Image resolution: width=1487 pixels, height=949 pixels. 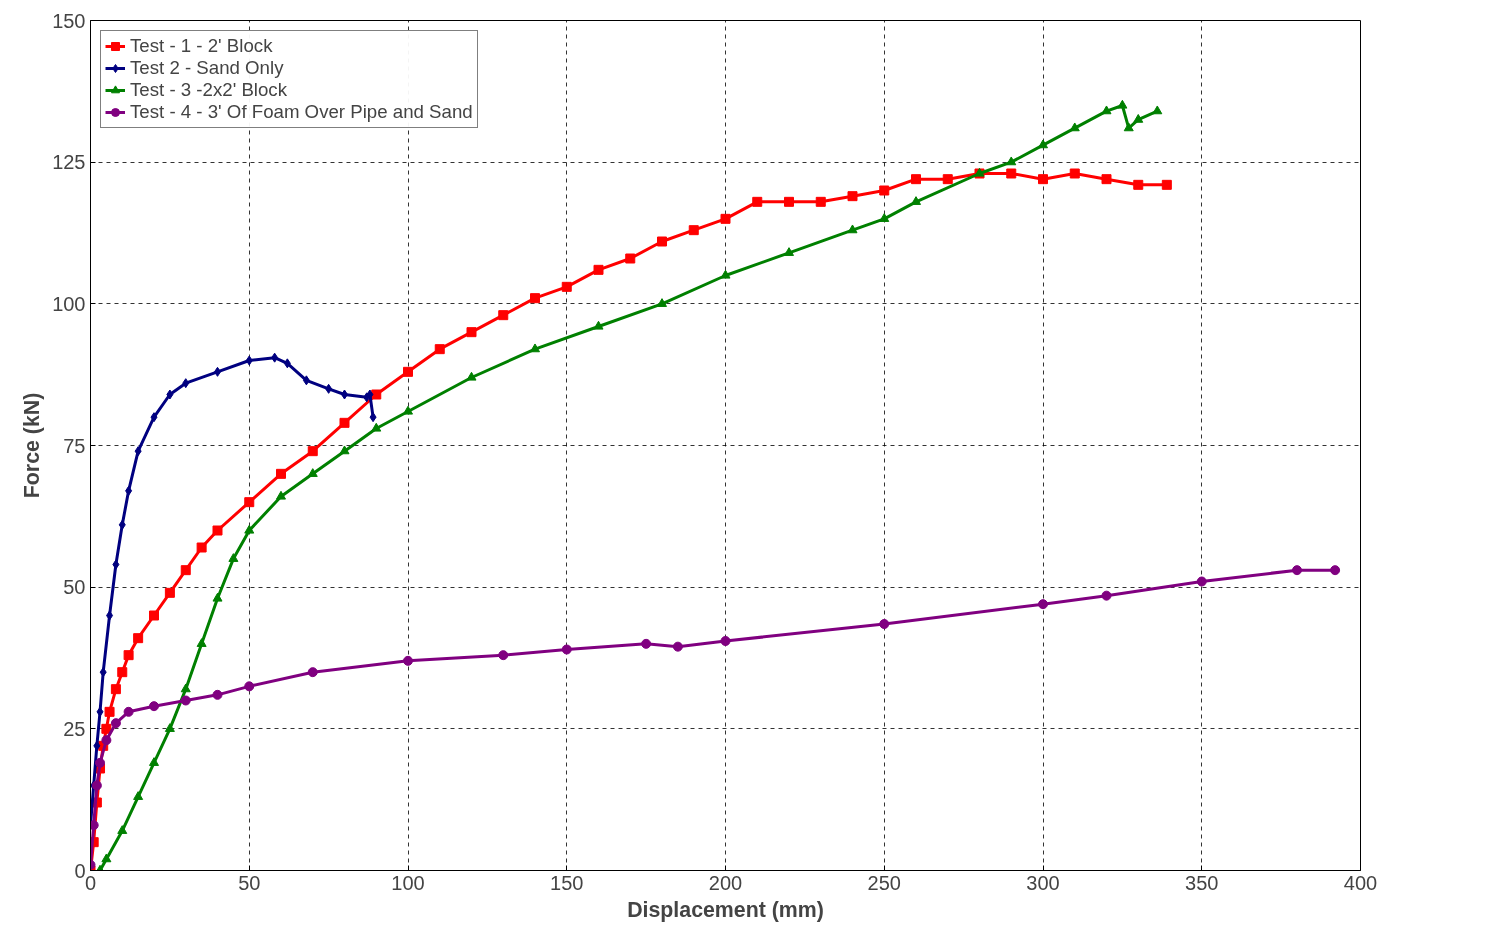 What do you see at coordinates (32, 445) in the screenshot?
I see `y-axis-title: Force (kN)` at bounding box center [32, 445].